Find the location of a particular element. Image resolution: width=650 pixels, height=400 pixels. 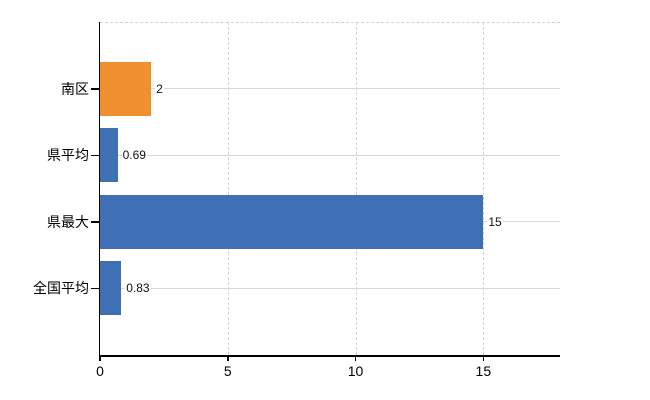

x-tick-label: 5 is located at coordinates (227, 371).